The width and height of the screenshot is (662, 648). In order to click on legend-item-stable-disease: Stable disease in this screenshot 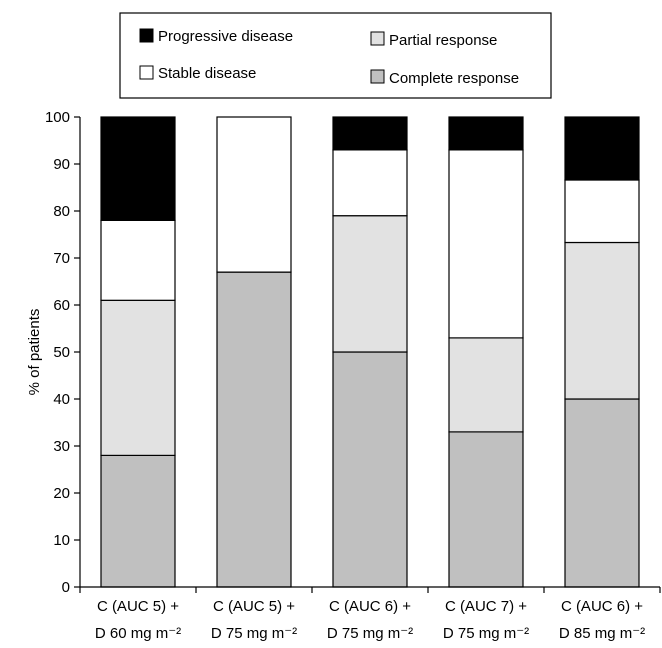, I will do `click(197, 73)`.